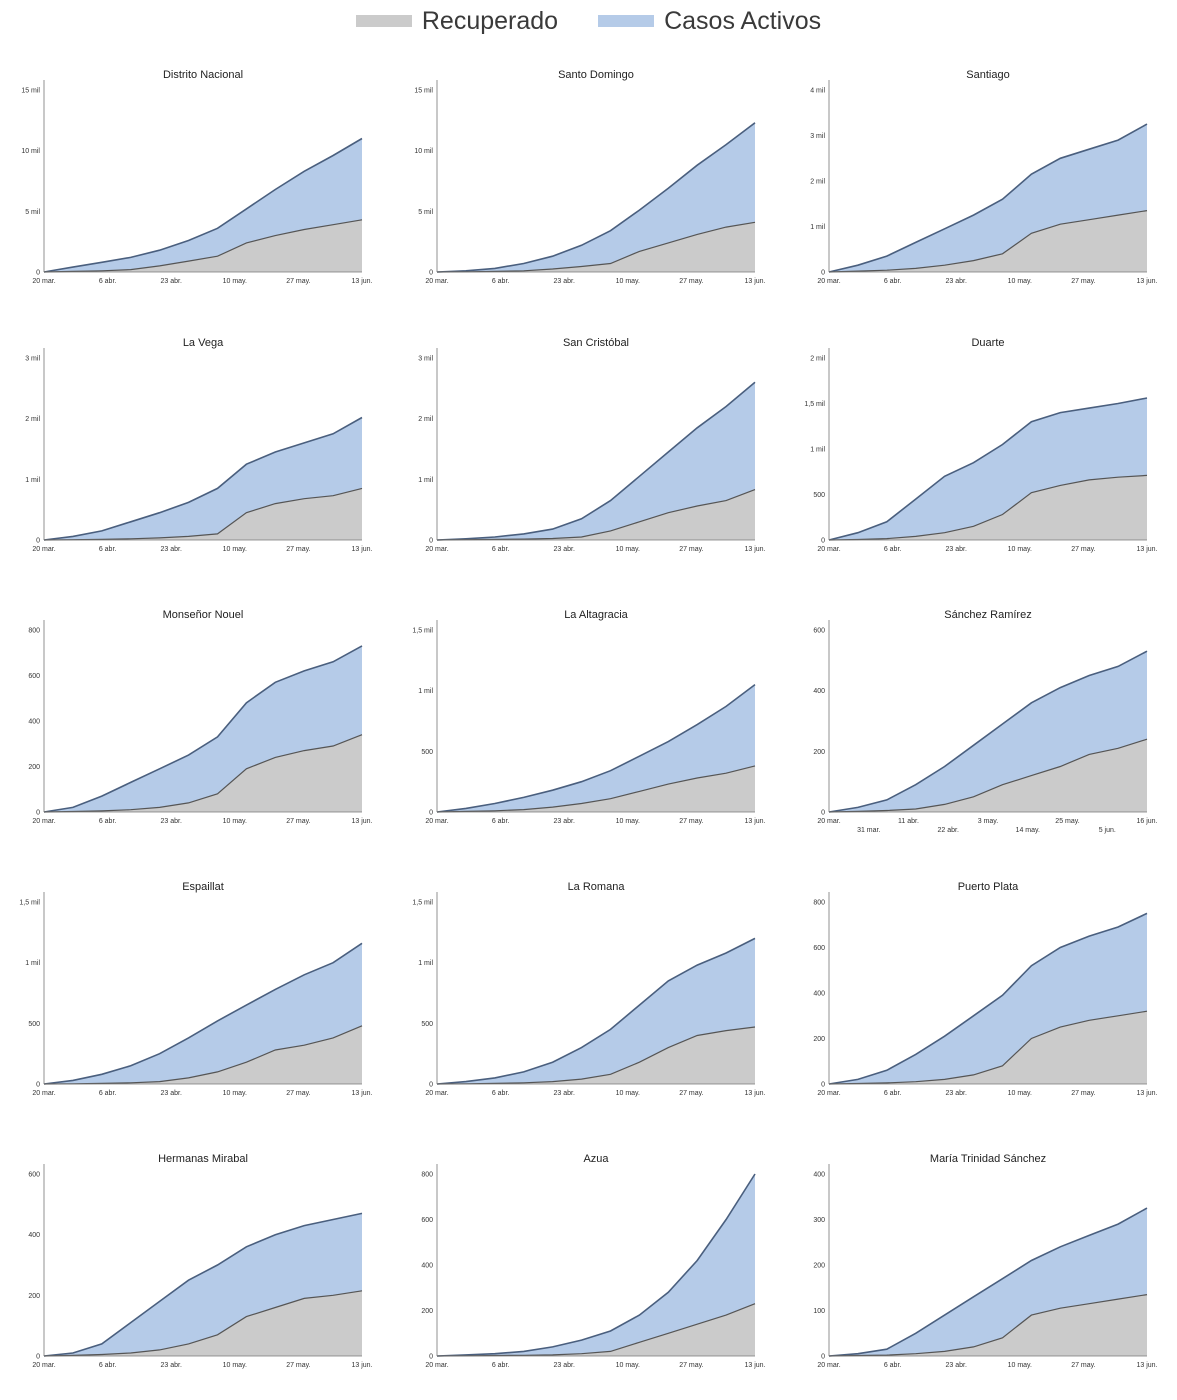  I want to click on y-tick-label: 500, so click(34, 1024).